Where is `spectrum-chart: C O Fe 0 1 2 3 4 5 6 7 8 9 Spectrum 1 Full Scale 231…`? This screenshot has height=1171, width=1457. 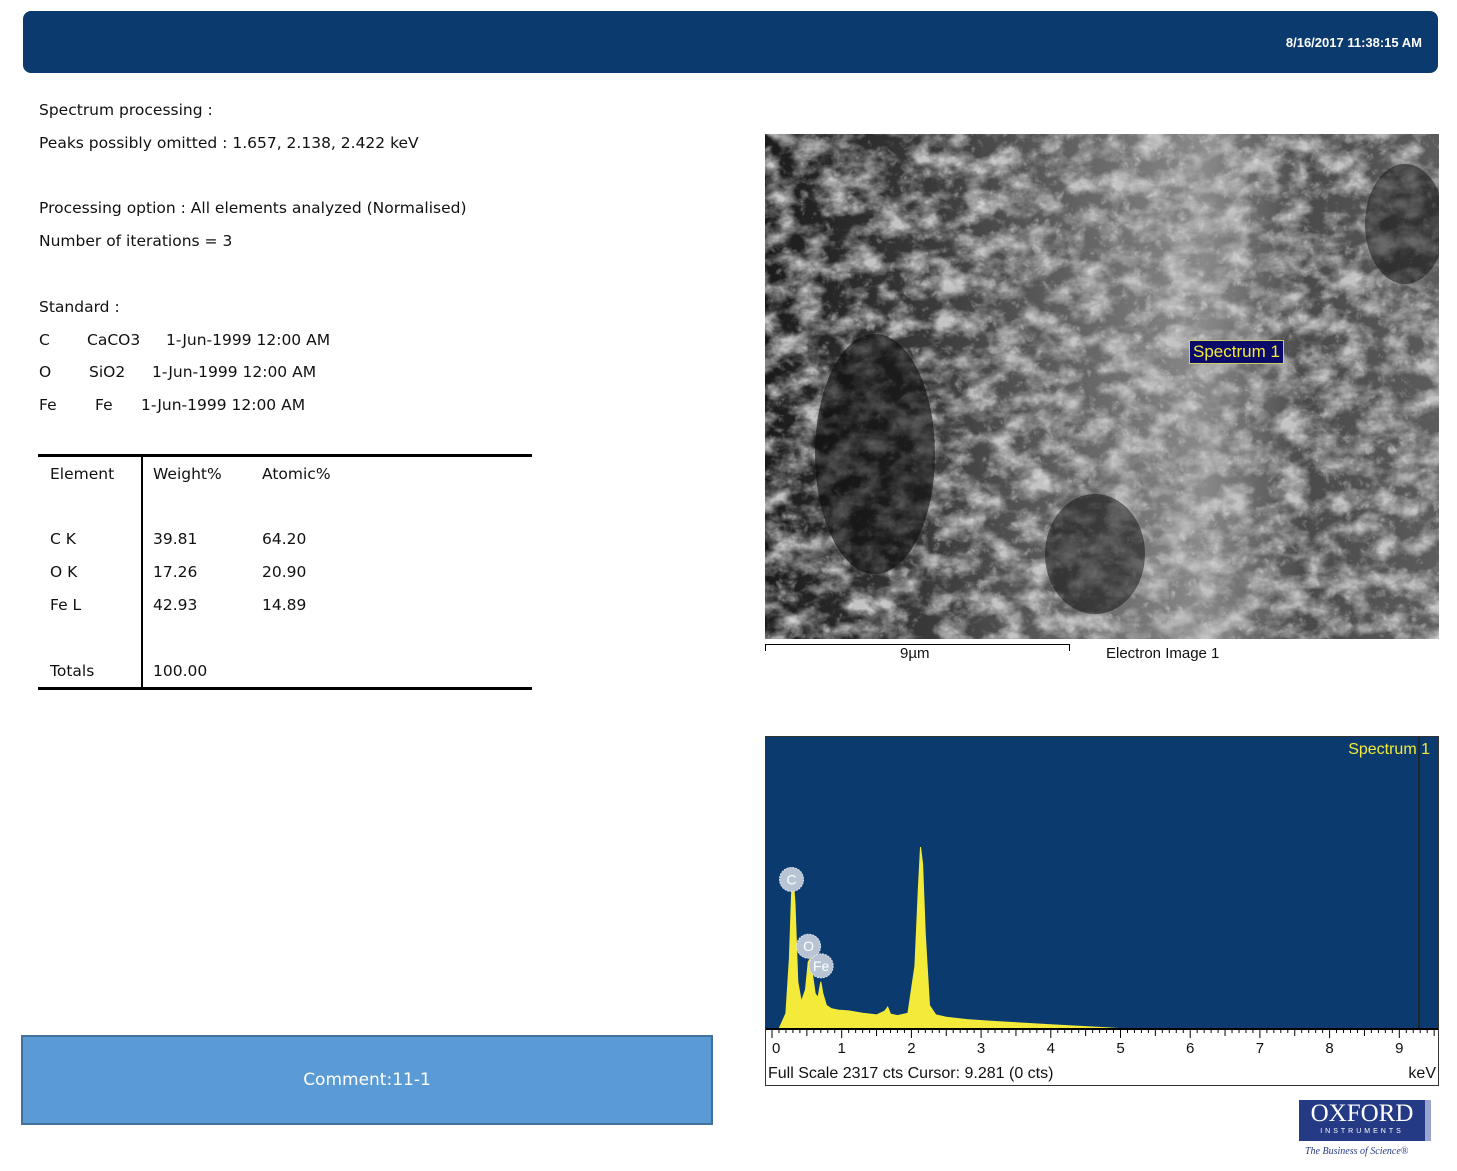 spectrum-chart: C O Fe 0 1 2 3 4 5 6 7 8 9 Spectrum 1 Full Scale 231… is located at coordinates (1102, 911).